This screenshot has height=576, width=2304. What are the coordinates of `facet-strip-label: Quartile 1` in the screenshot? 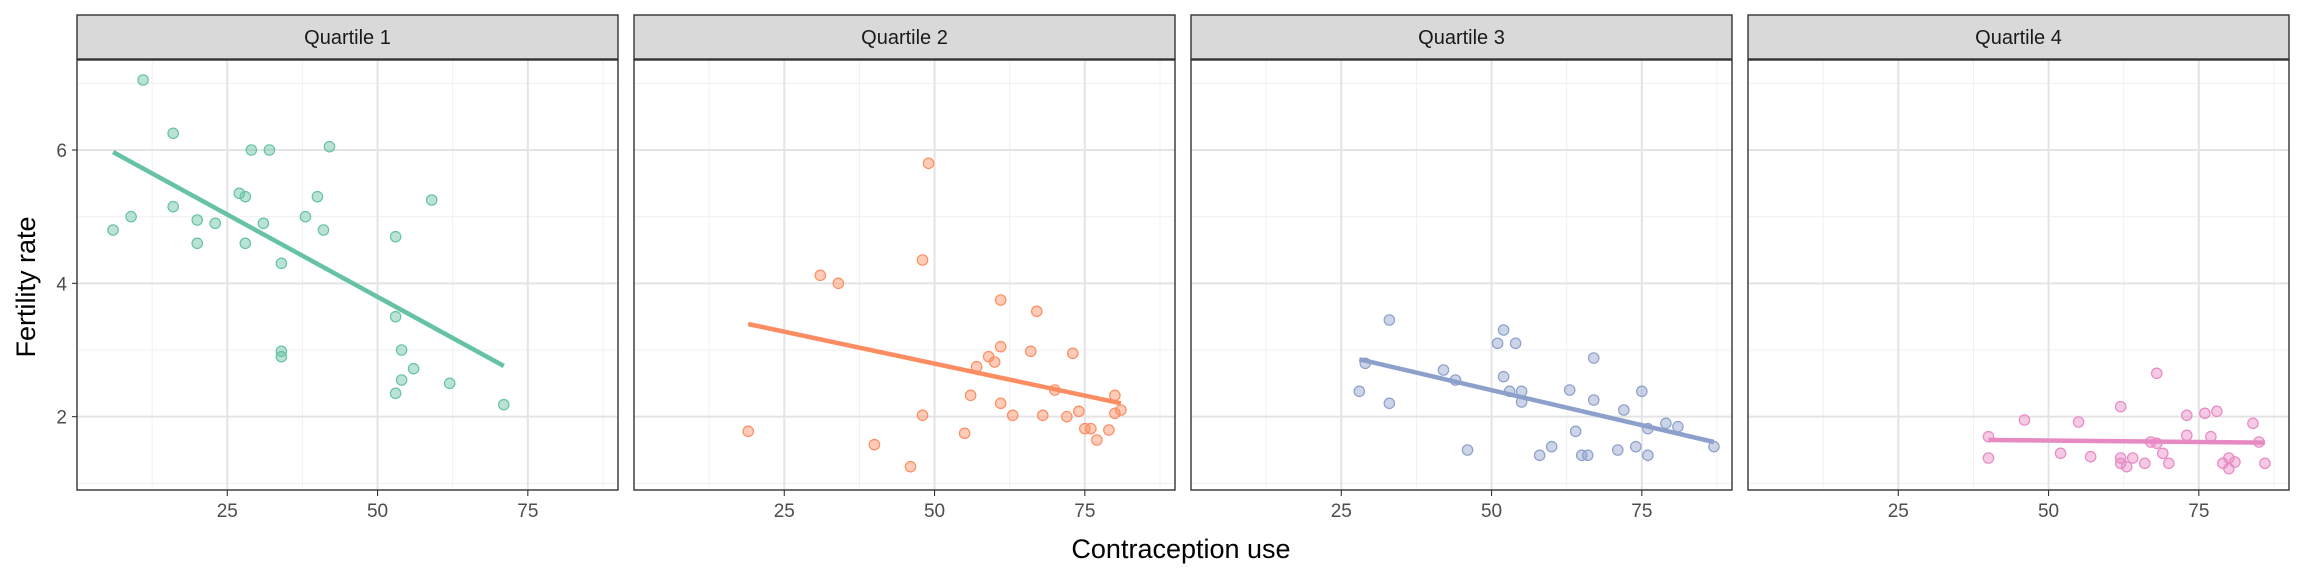 It's located at (347, 38).